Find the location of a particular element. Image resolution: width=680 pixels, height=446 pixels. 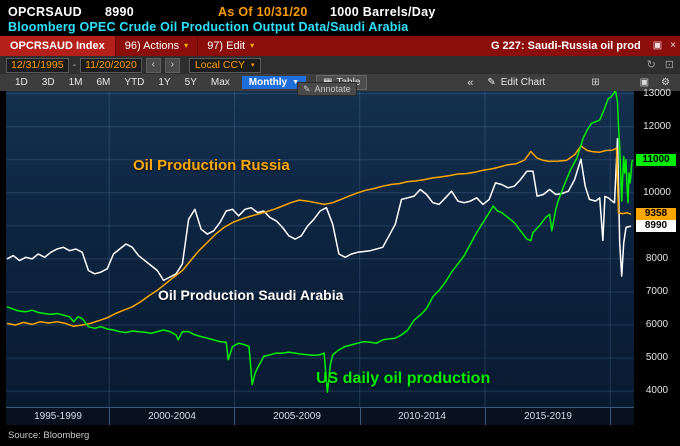

period-tab-1d: 1D is located at coordinates (21, 82).